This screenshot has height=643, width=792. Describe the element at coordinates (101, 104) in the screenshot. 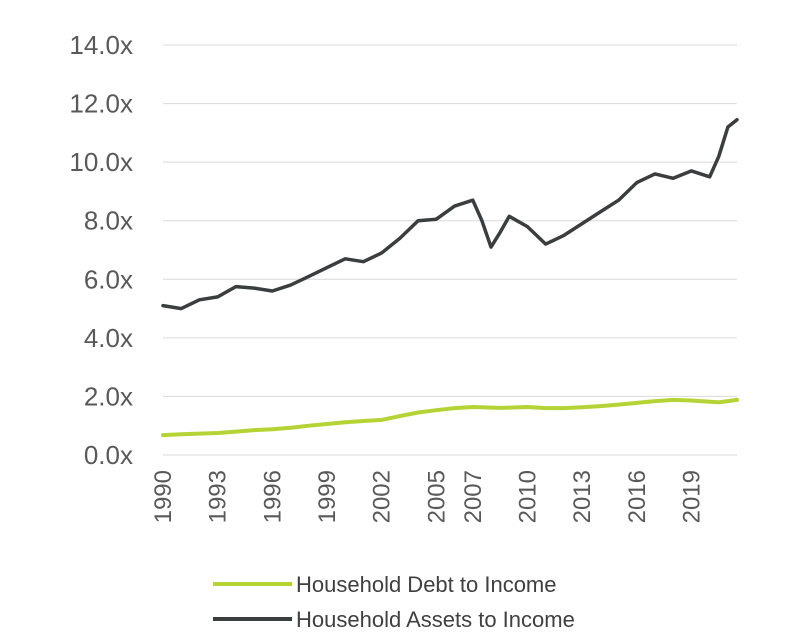

I see `y-tick-label: 12.0x` at that location.